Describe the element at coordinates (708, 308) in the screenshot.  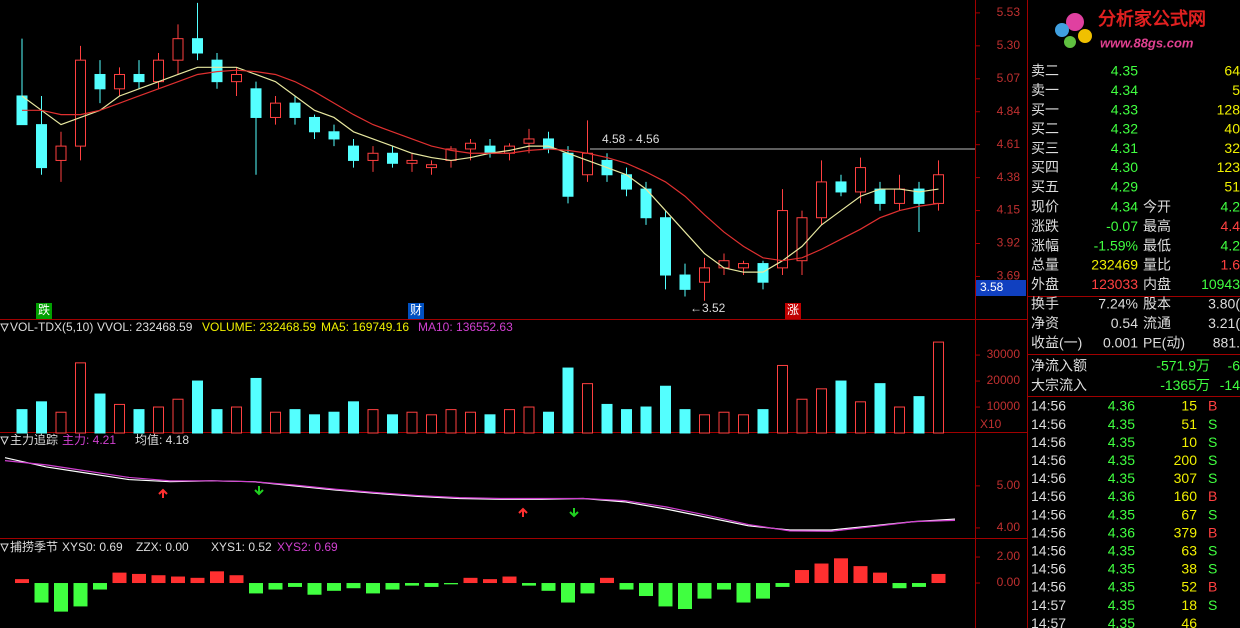
I see `low-label: ←3.52` at that location.